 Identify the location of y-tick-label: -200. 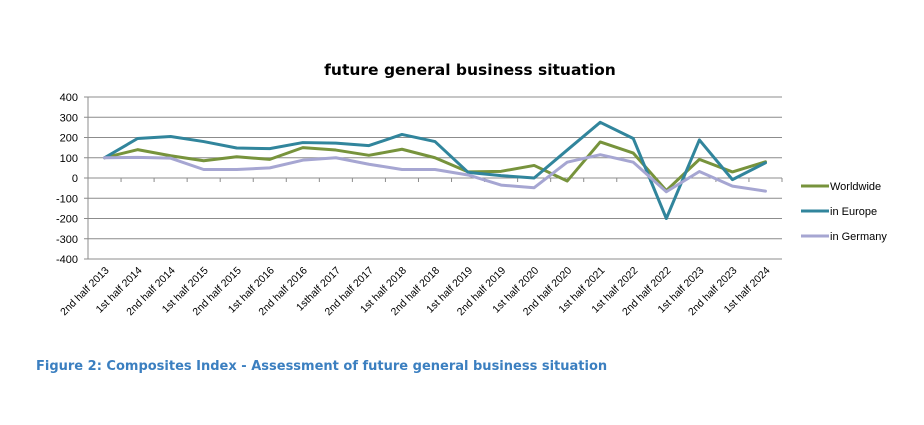
(67, 220).